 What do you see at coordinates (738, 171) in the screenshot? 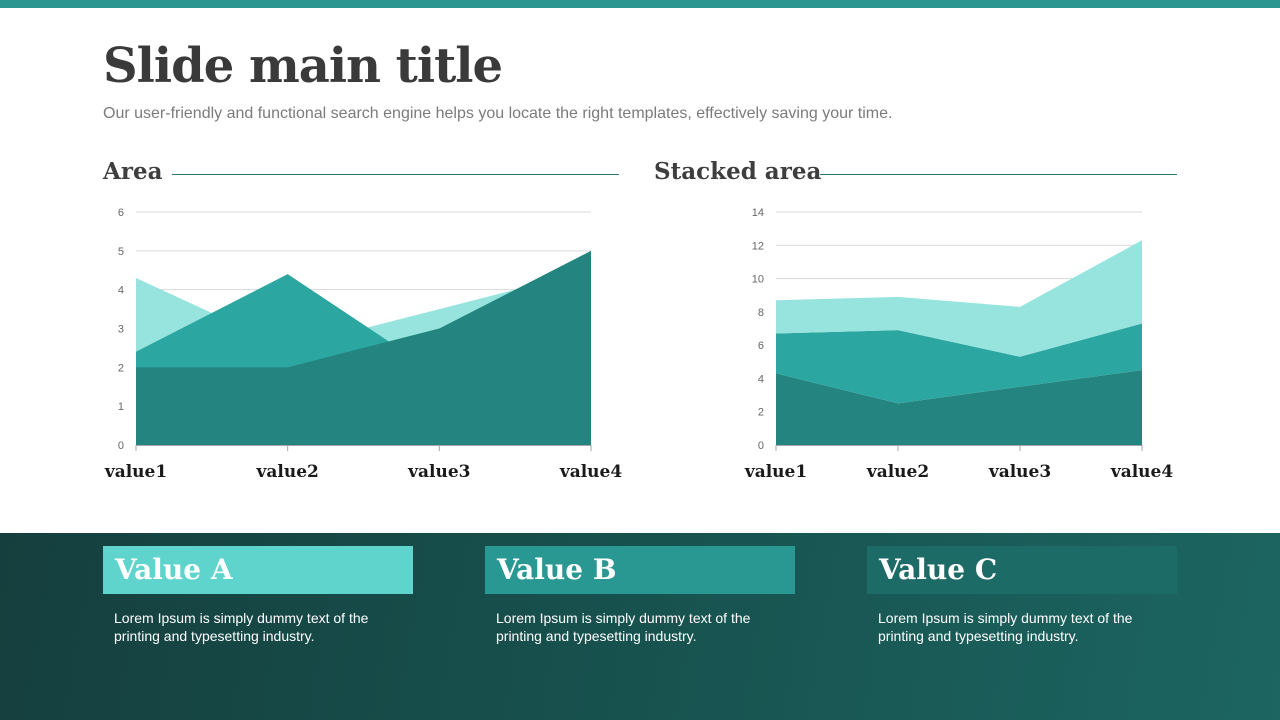
I see `stacked-area-chart-title: Stacked area` at bounding box center [738, 171].